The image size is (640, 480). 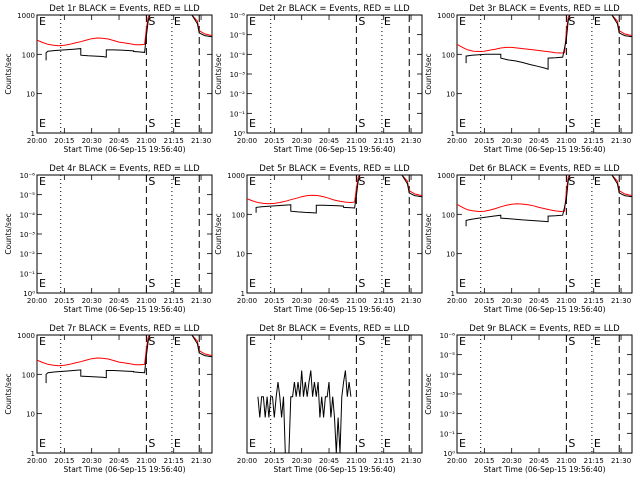 What do you see at coordinates (544, 329) in the screenshot?
I see `chart-title: Det 9r BLACK = Events, RED = LLD` at bounding box center [544, 329].